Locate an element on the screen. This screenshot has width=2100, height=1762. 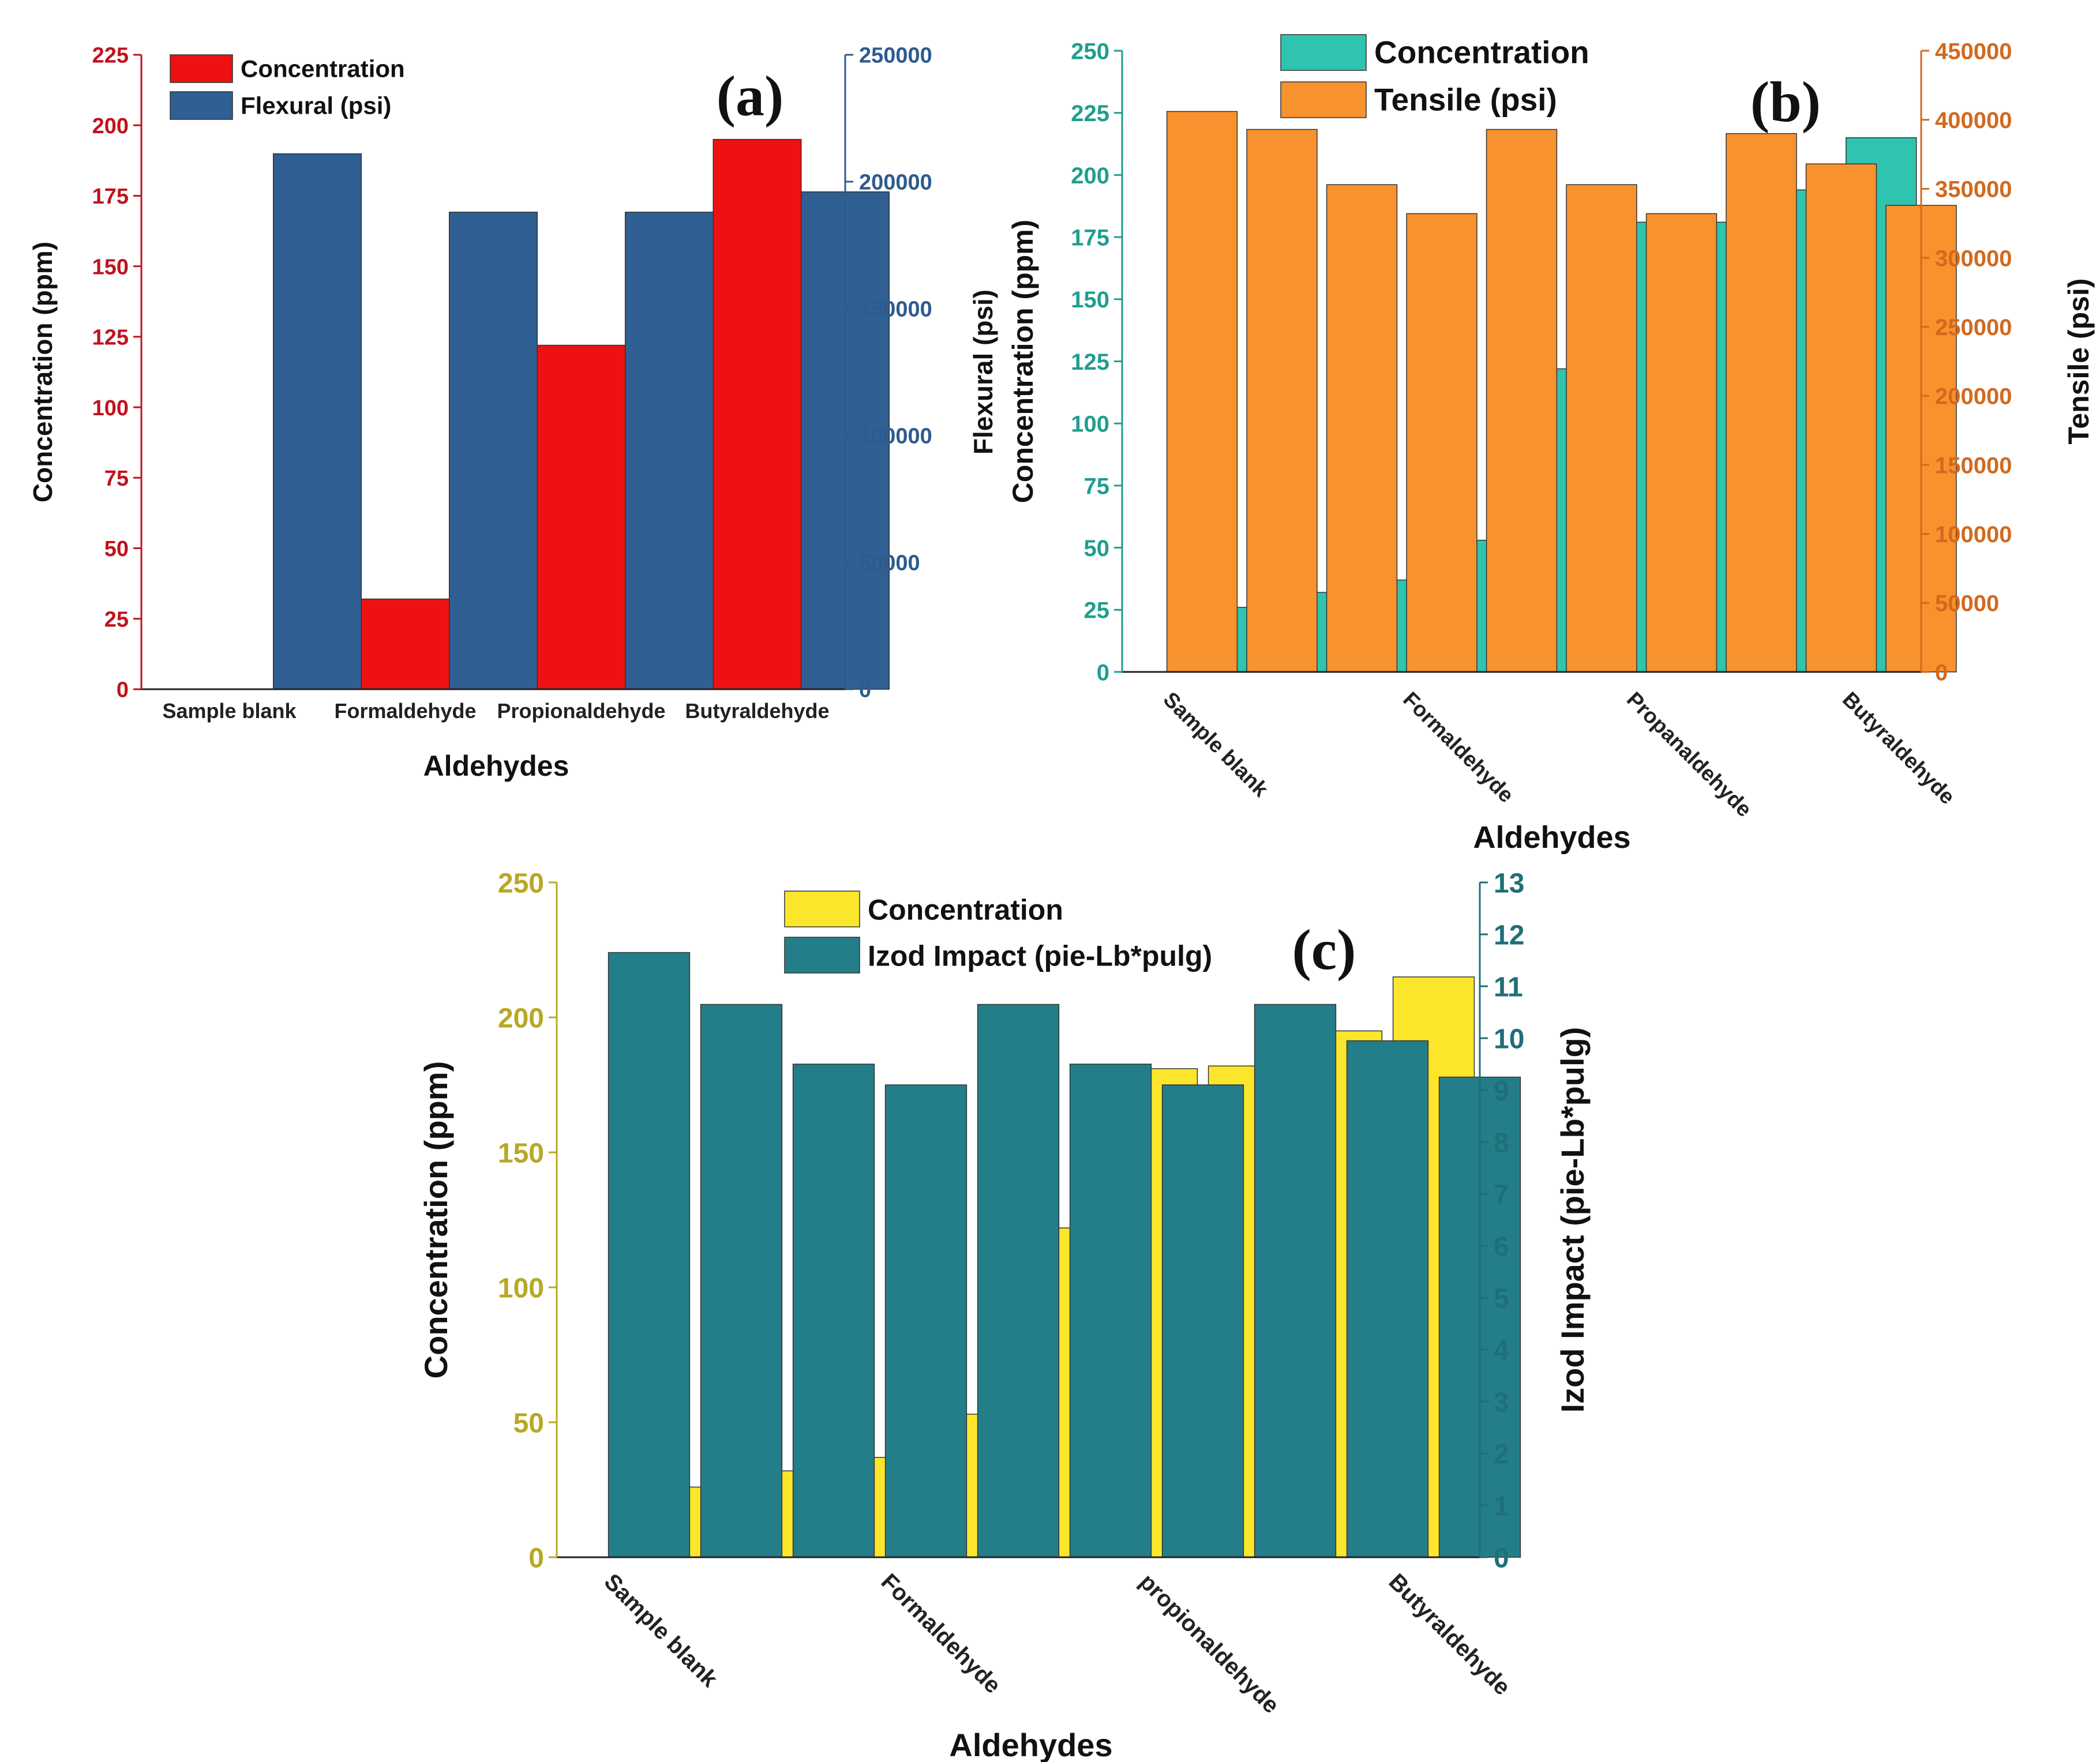
left-tick-label: 125 is located at coordinates (1090, 362).